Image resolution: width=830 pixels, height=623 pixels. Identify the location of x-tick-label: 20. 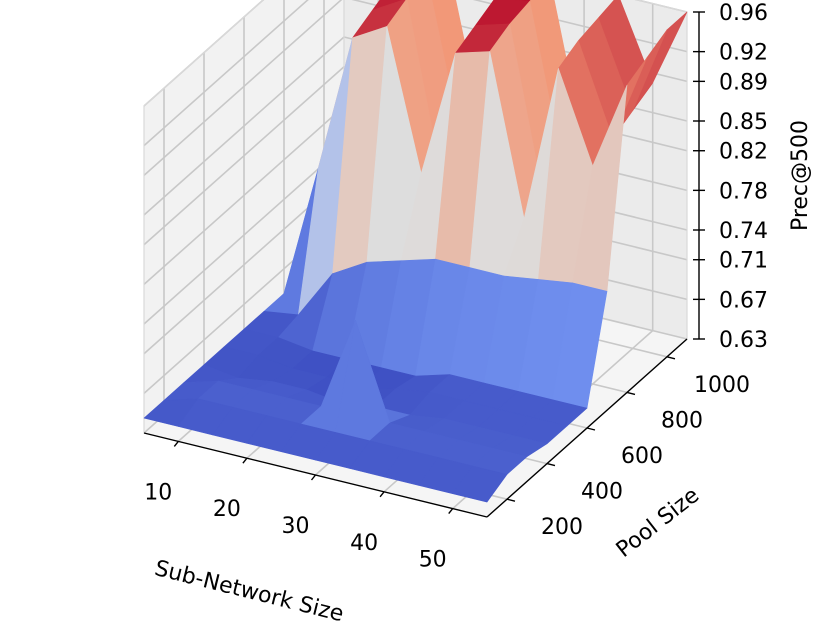
(227, 509).